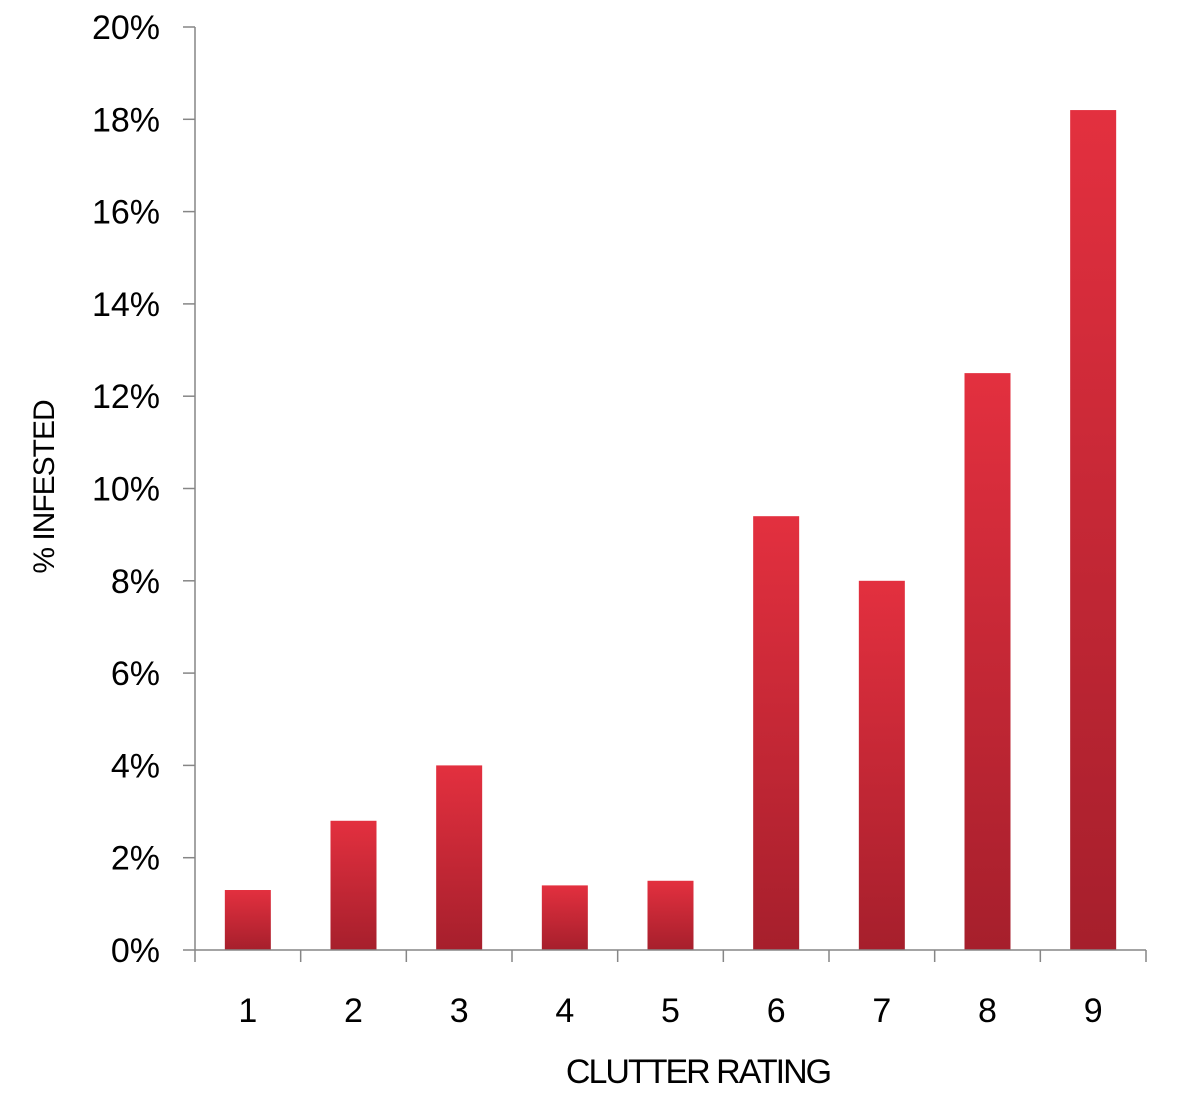  Describe the element at coordinates (881, 1011) in the screenshot. I see `x-tick-label: 7` at that location.